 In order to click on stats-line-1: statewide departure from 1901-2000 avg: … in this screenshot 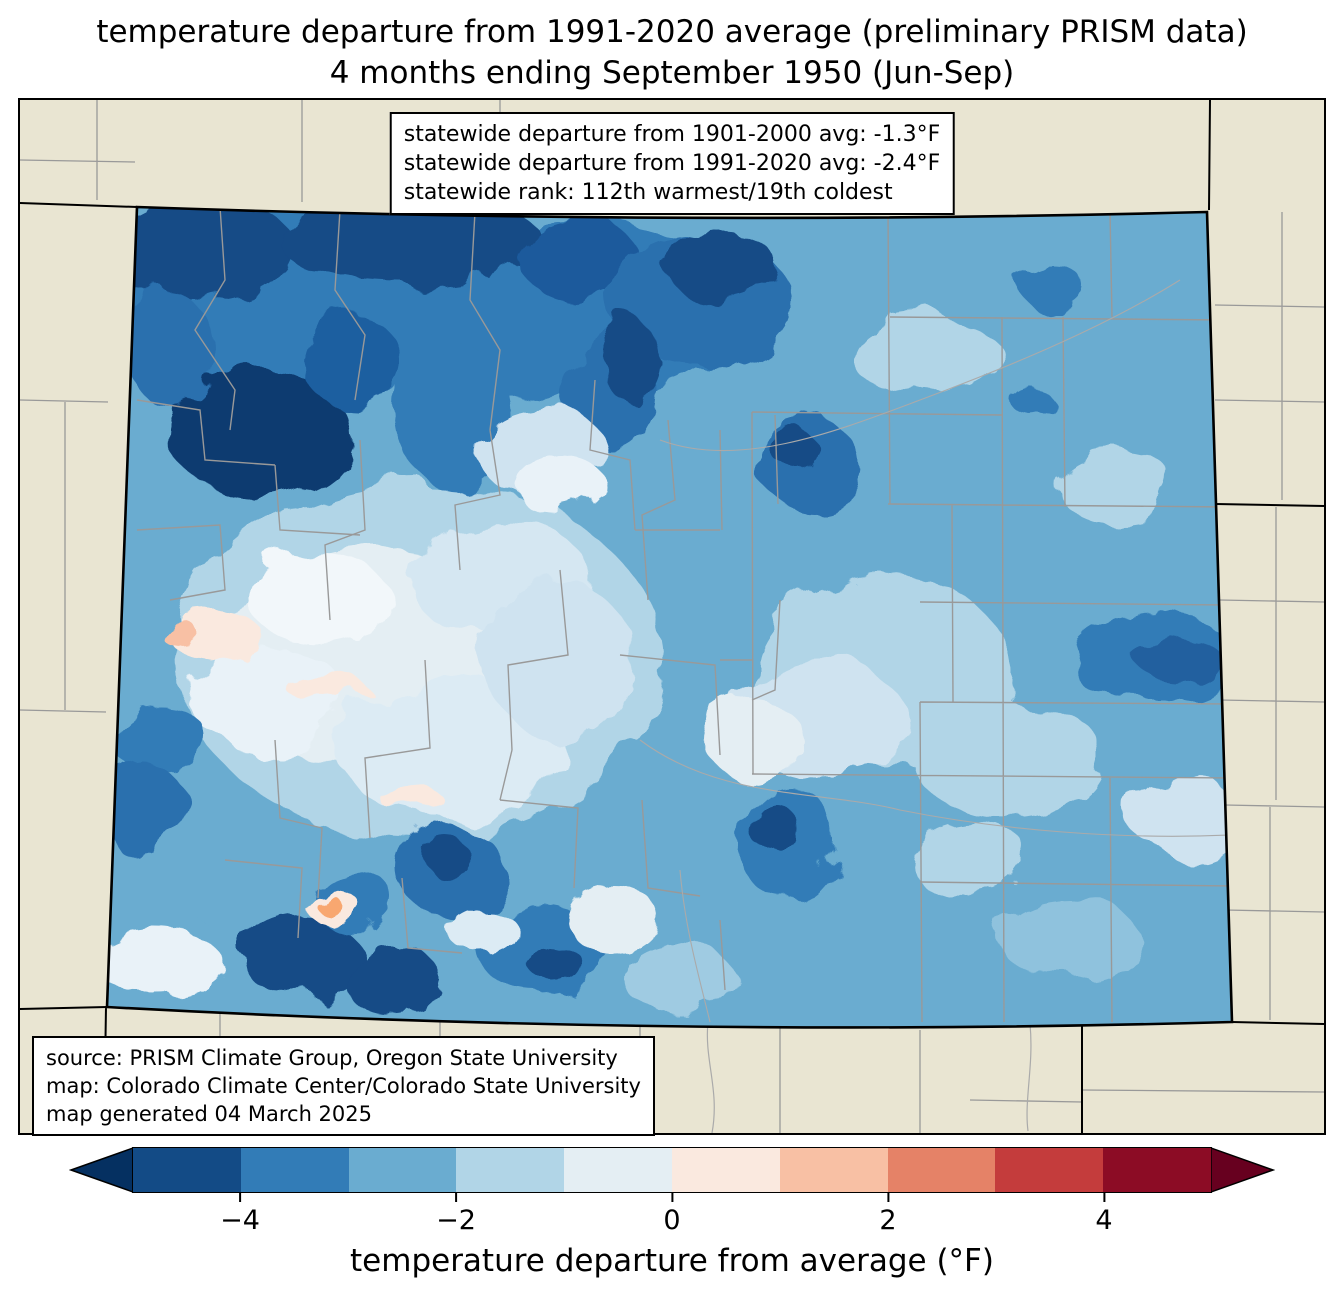, I will do `click(672, 134)`.